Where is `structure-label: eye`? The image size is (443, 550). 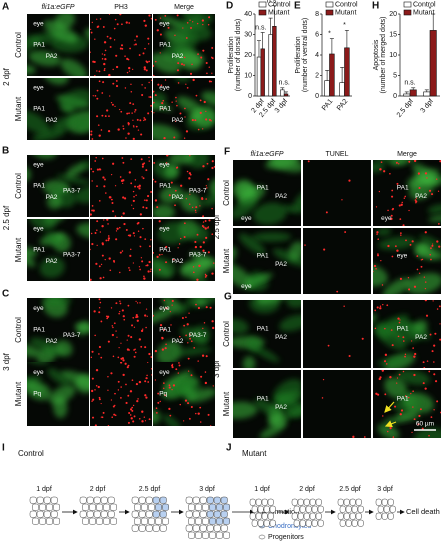
structure-label: eye is located at coordinates (38, 308).